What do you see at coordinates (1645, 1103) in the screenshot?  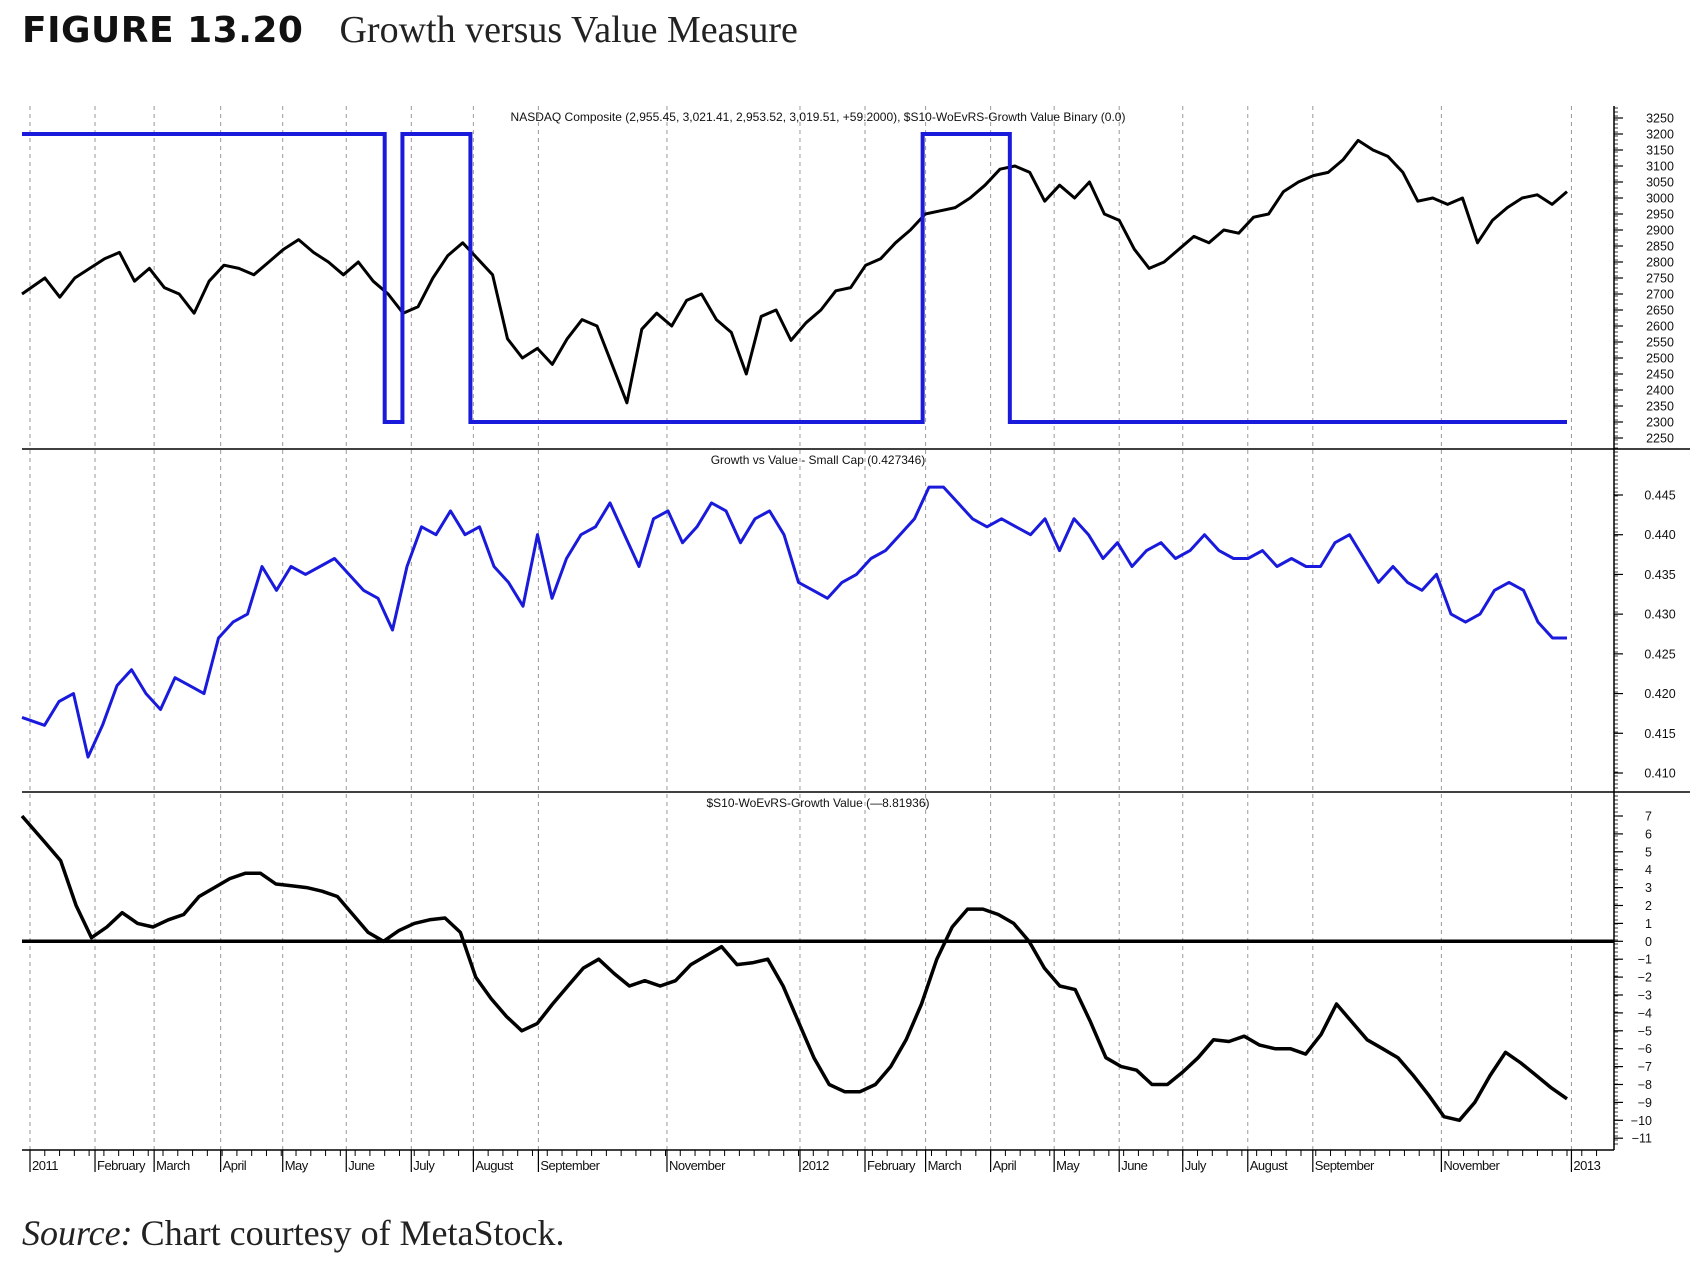 I see `y-tick-label: −9` at bounding box center [1645, 1103].